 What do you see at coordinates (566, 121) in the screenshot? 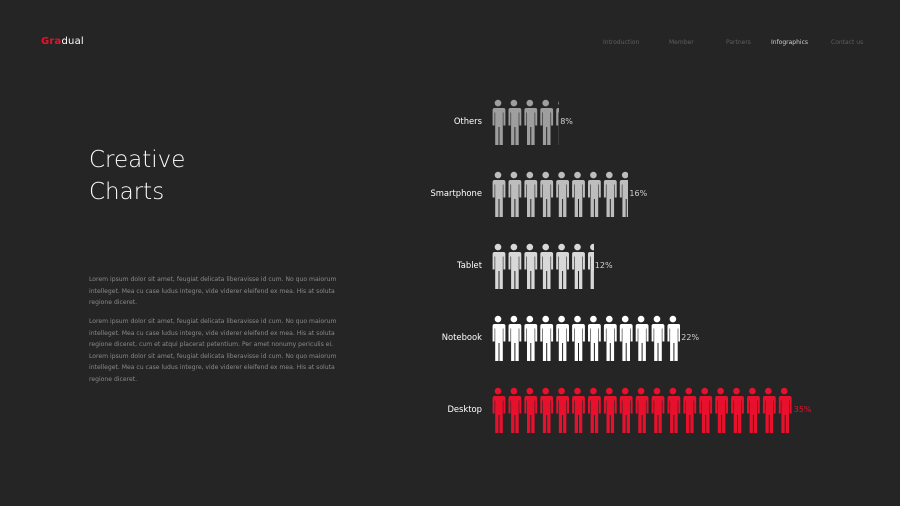
I see `value-label: 8%` at bounding box center [566, 121].